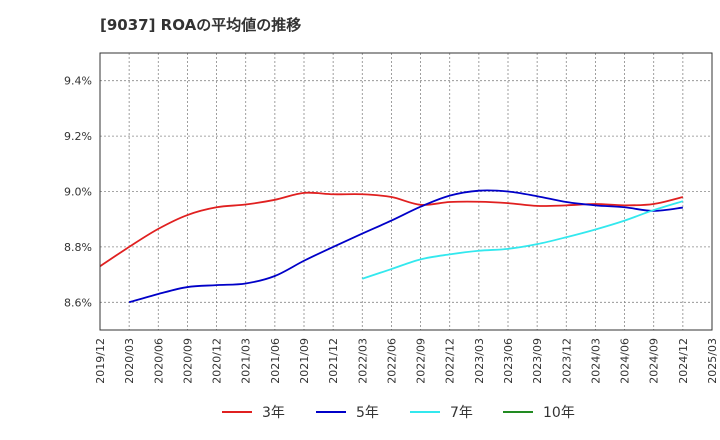  What do you see at coordinates (246, 361) in the screenshot?
I see `x-tick-label: 2021/03` at bounding box center [246, 361].